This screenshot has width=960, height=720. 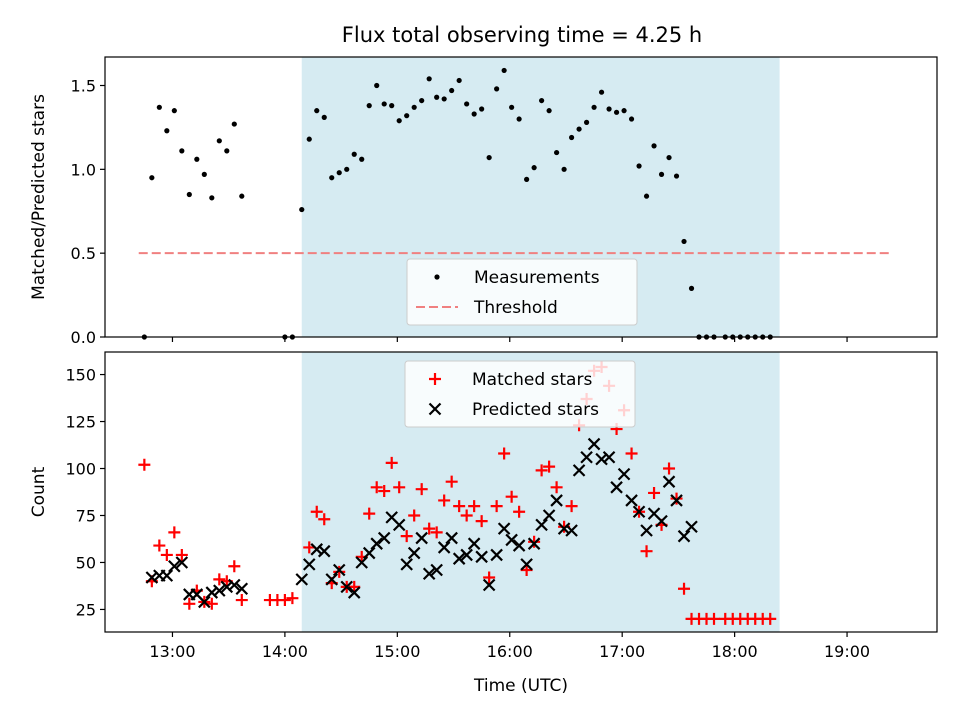 What do you see at coordinates (83, 169) in the screenshot?
I see `y-tick-label: 1.0` at bounding box center [83, 169].